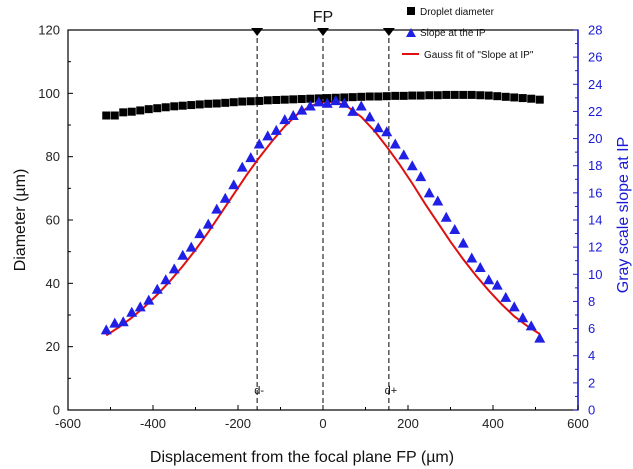  Describe the element at coordinates (53, 156) in the screenshot. I see `y-tick-label: 80` at that location.